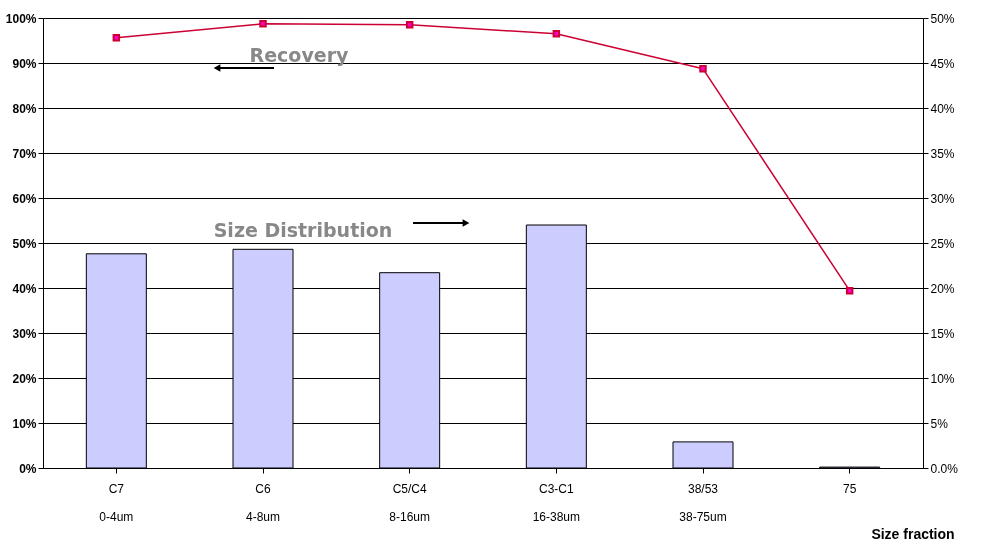 The height and width of the screenshot is (543, 1005). What do you see at coordinates (24, 378) in the screenshot?
I see `y-tick-label: 20%` at bounding box center [24, 378].